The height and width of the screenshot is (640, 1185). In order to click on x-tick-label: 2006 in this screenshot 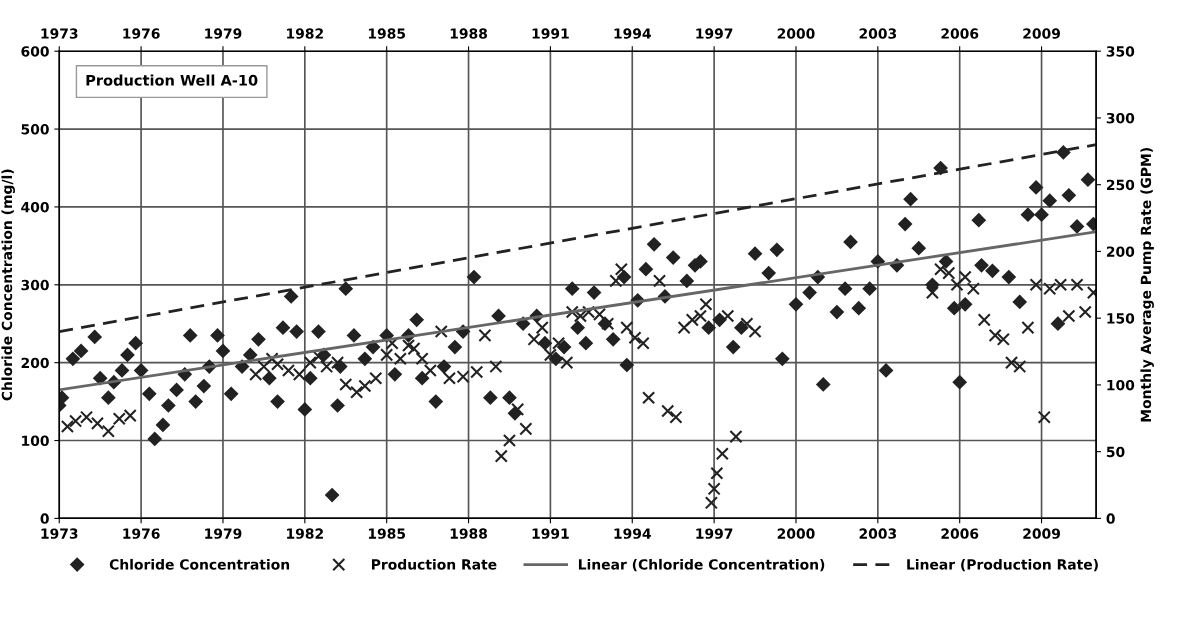, I will do `click(960, 533)`.